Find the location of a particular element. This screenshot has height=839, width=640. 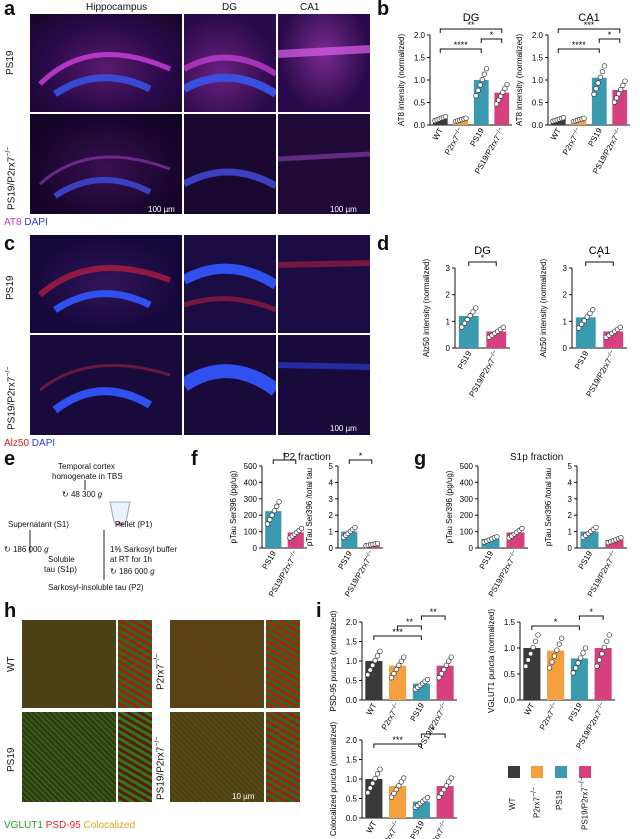

scale-bar-label-1: 100 µm is located at coordinates (161, 209).